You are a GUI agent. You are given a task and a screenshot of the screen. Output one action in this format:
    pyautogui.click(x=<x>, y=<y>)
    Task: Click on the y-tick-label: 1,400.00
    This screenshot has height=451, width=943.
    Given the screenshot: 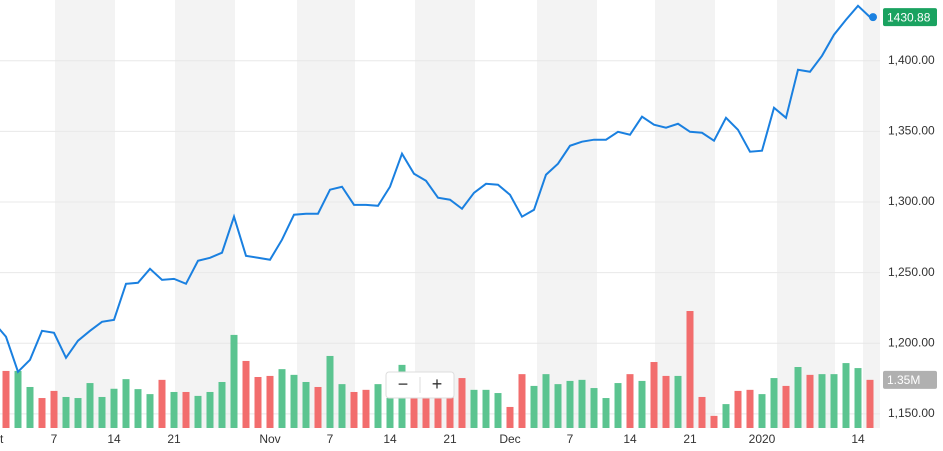 What is the action you would take?
    pyautogui.click(x=911, y=60)
    